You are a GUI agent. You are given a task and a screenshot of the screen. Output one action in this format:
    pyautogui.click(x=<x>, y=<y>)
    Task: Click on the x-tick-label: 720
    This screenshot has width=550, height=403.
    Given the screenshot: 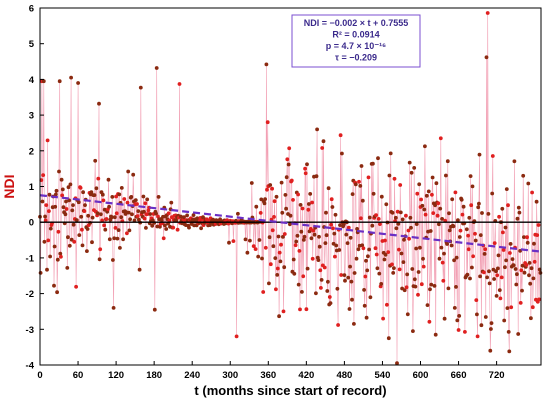 What is the action you would take?
    pyautogui.click(x=497, y=375)
    